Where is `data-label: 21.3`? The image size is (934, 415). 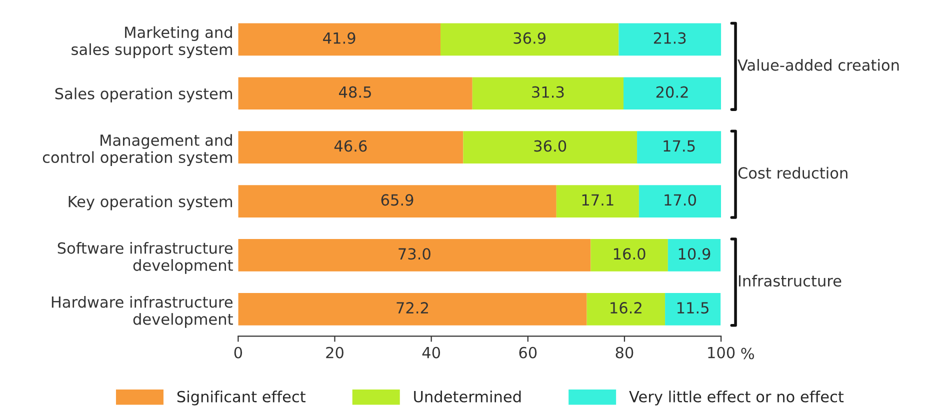 data-label: 21.3 is located at coordinates (670, 38).